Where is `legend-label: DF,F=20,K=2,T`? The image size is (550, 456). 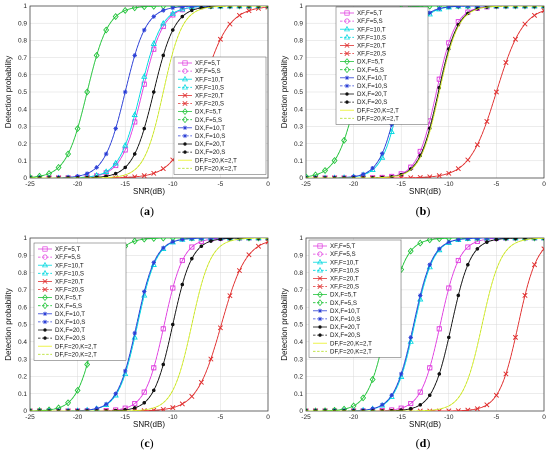
legend-label: DF,F=20,K=2,T is located at coordinates (378, 118).